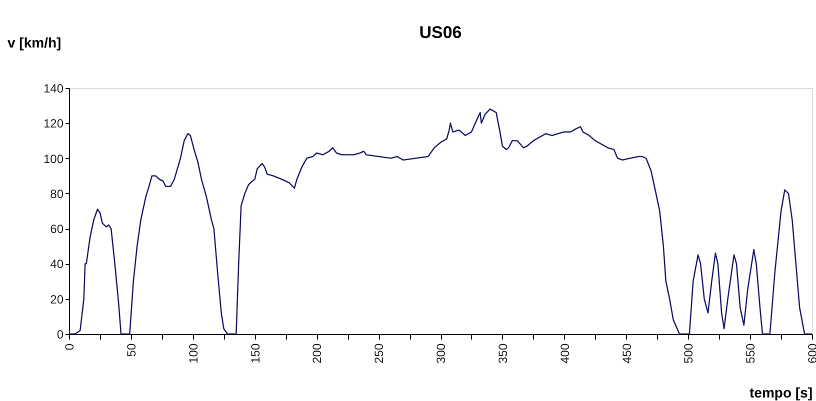 Image resolution: width=816 pixels, height=401 pixels. I want to click on y-axis-title: v [km/h], so click(35, 42).